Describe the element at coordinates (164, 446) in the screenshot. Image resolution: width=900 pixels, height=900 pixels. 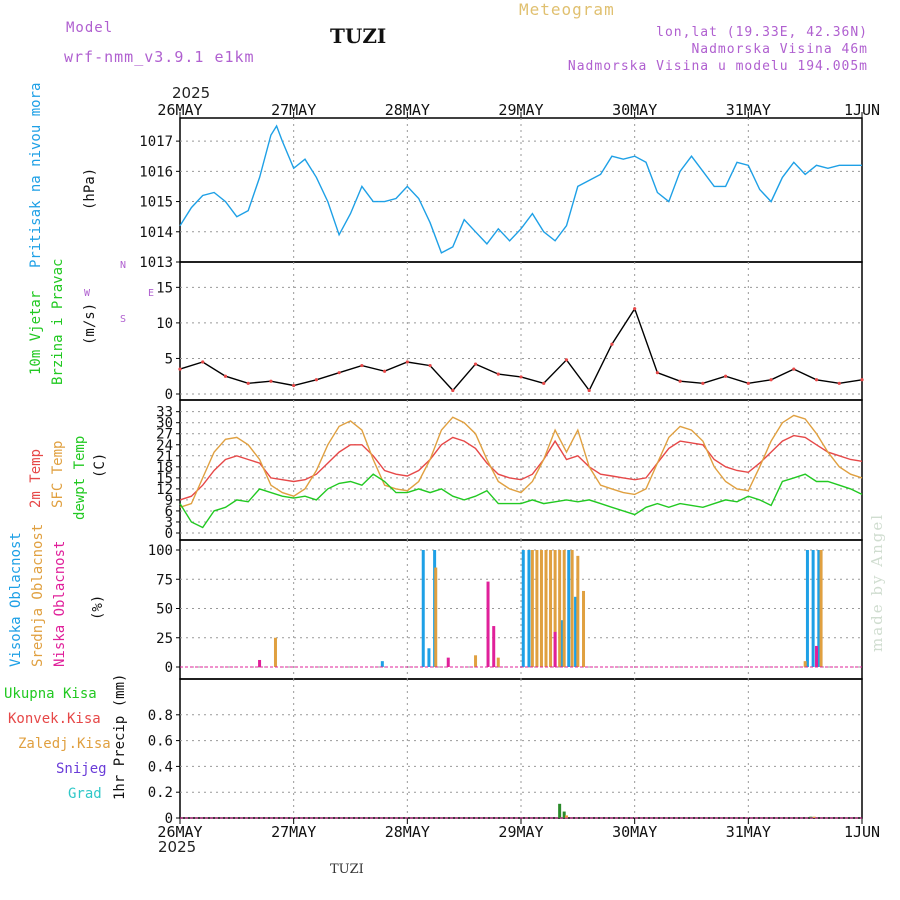
I see `temp-ytick-label: 24` at that location.